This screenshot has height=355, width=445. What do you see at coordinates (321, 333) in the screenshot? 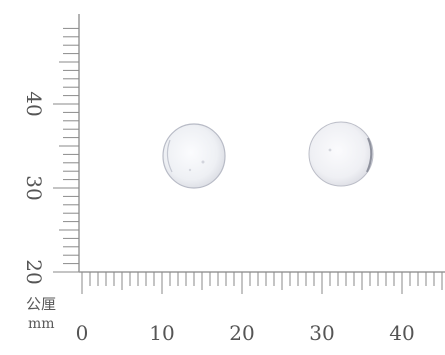
I see `bottom-tick-label: 30` at bounding box center [321, 333].